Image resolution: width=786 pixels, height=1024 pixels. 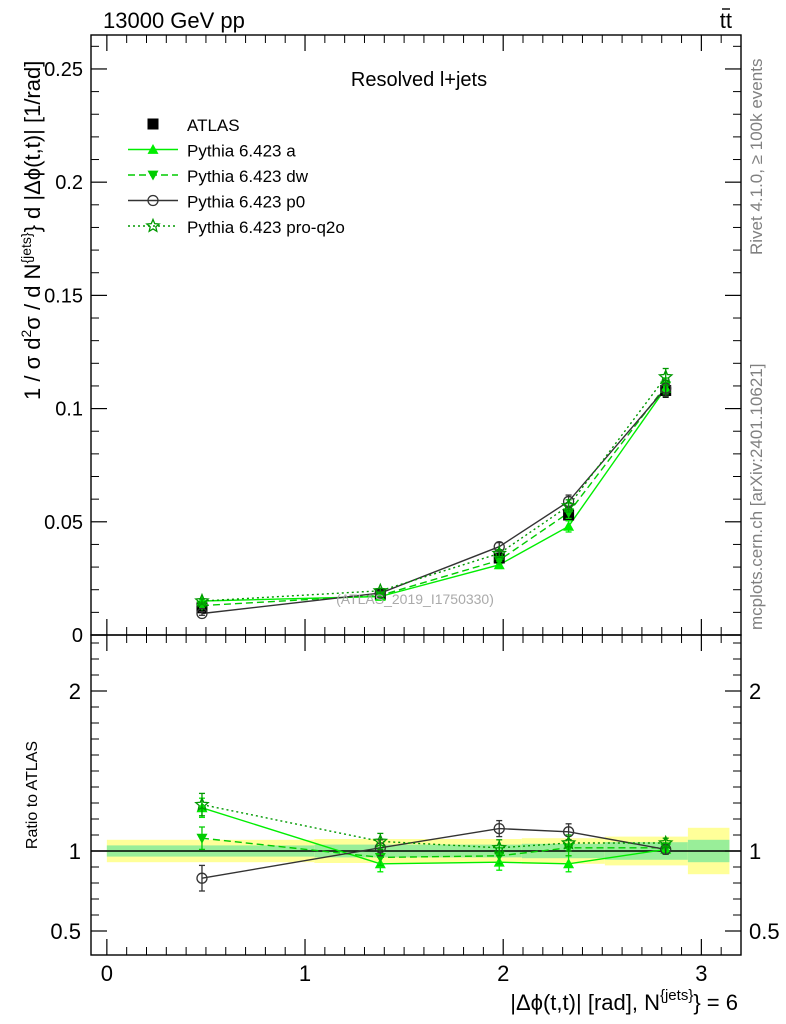 What do you see at coordinates (755, 691) in the screenshot?
I see `ratio-tick-label-right: 2` at bounding box center [755, 691].